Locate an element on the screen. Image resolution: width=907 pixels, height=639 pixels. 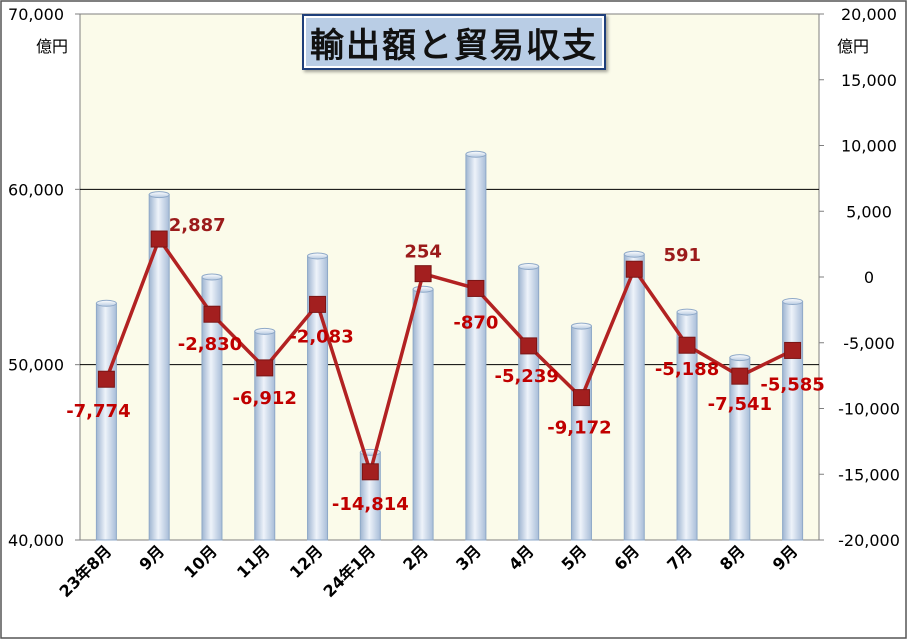
right-tick-label: 10,000 is located at coordinates (869, 146).